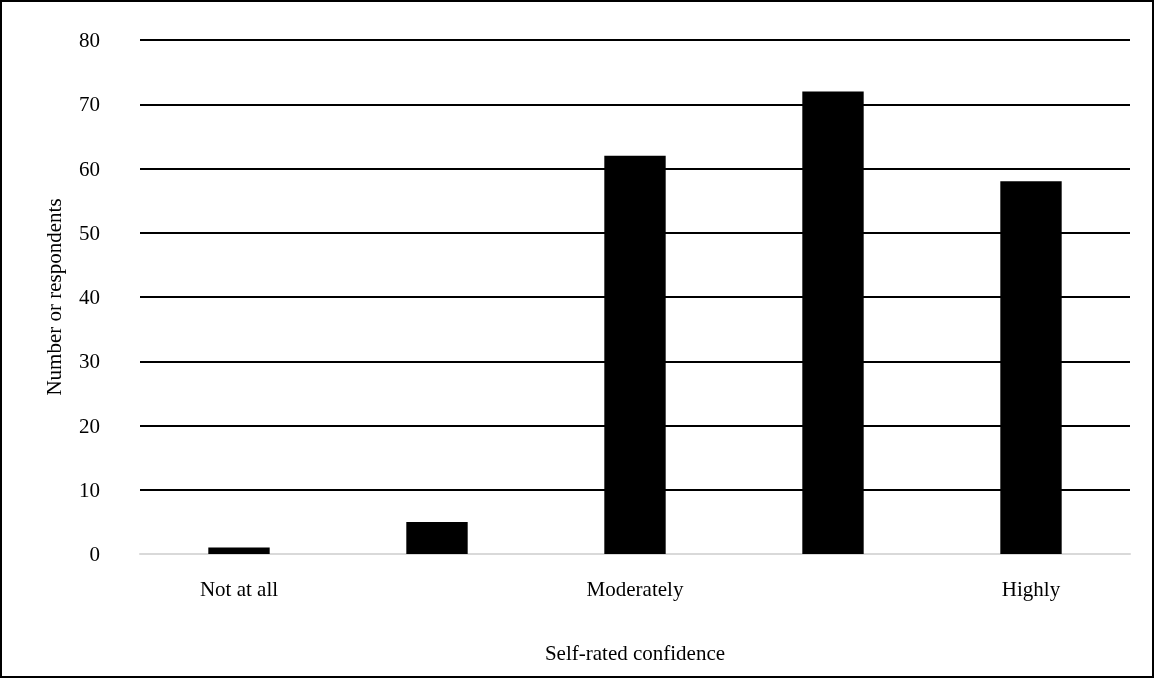 The image size is (1154, 678). What do you see at coordinates (89, 104) in the screenshot?
I see `y-tick-label: 70` at bounding box center [89, 104].